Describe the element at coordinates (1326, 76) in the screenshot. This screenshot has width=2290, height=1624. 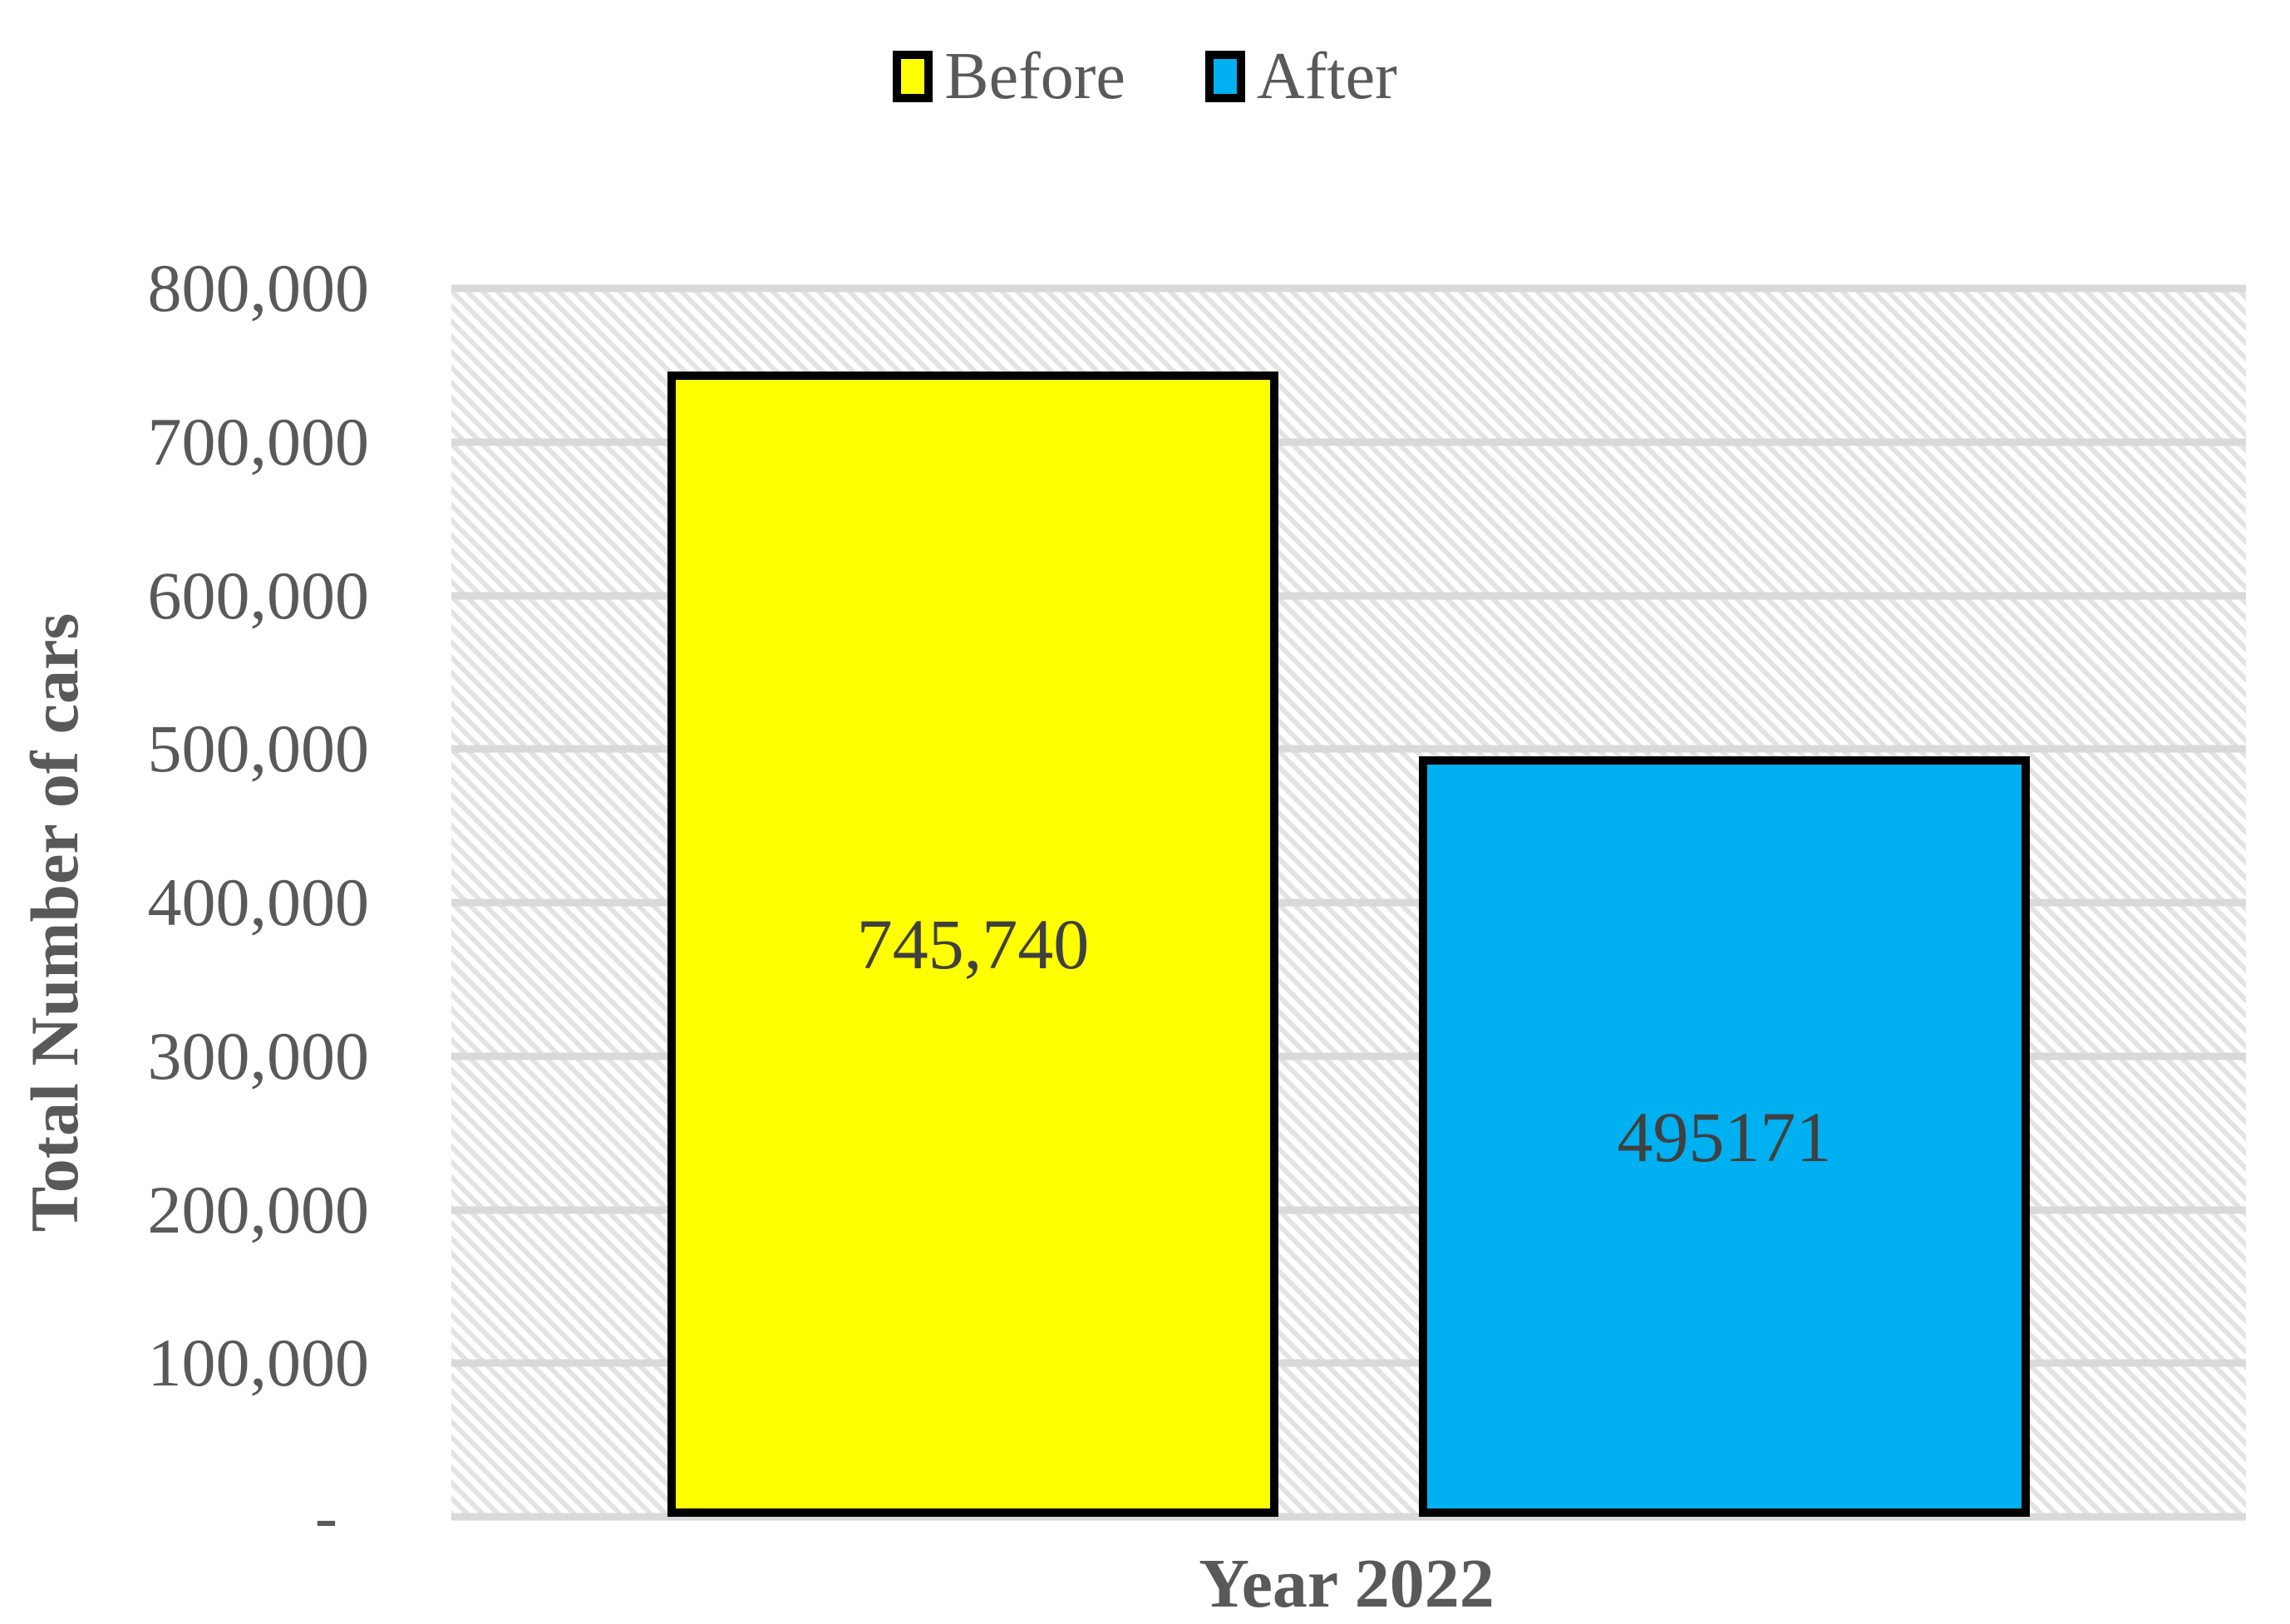
I see `legend-label: After` at that location.